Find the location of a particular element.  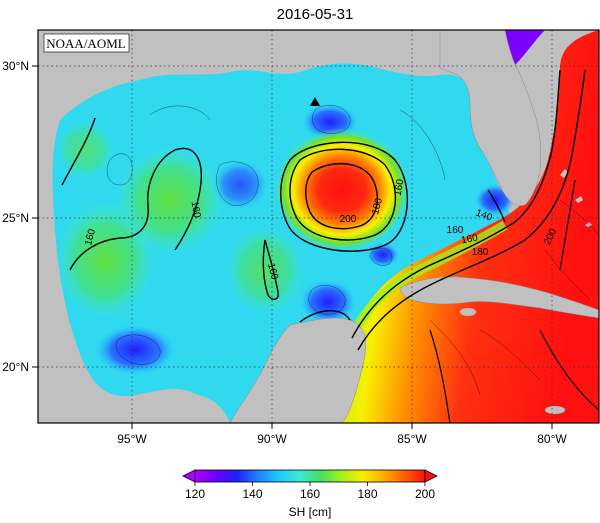

atlantic-cold-corner is located at coordinates (525, 47).